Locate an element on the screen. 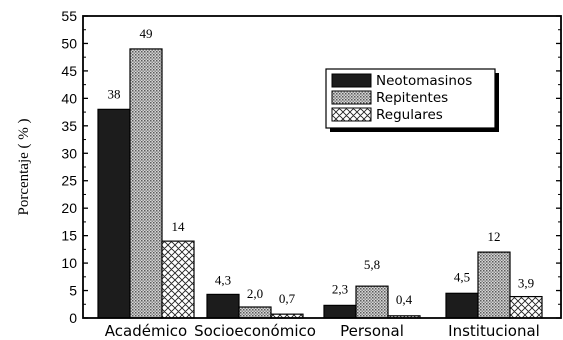 Image resolution: width=563 pixels, height=340 pixels. legend-label-repitentes: Repitentes is located at coordinates (412, 98).